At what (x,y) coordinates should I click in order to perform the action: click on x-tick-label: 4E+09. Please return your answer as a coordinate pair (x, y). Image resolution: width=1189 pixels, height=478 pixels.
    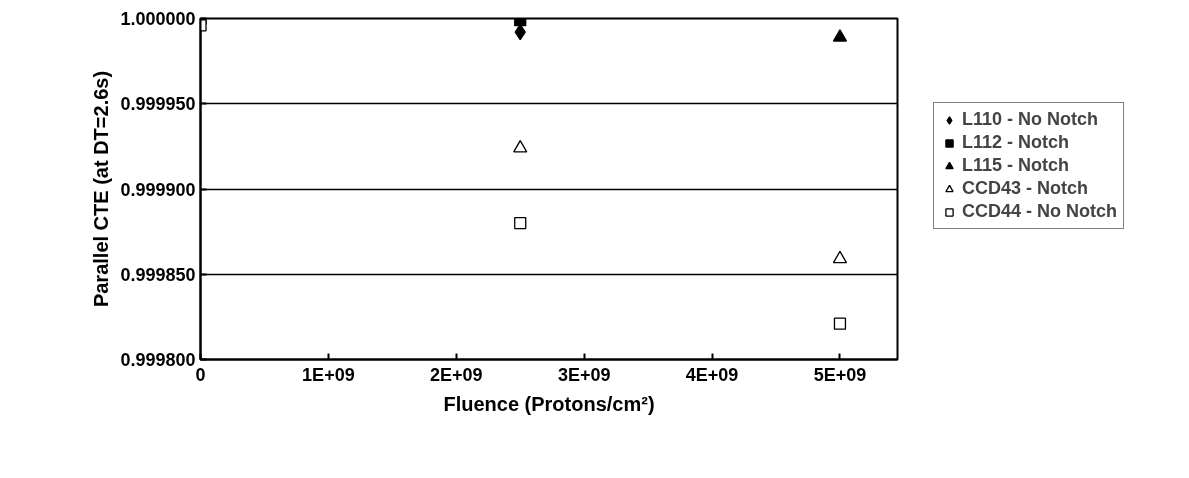
    Looking at the image, I should click on (712, 374).